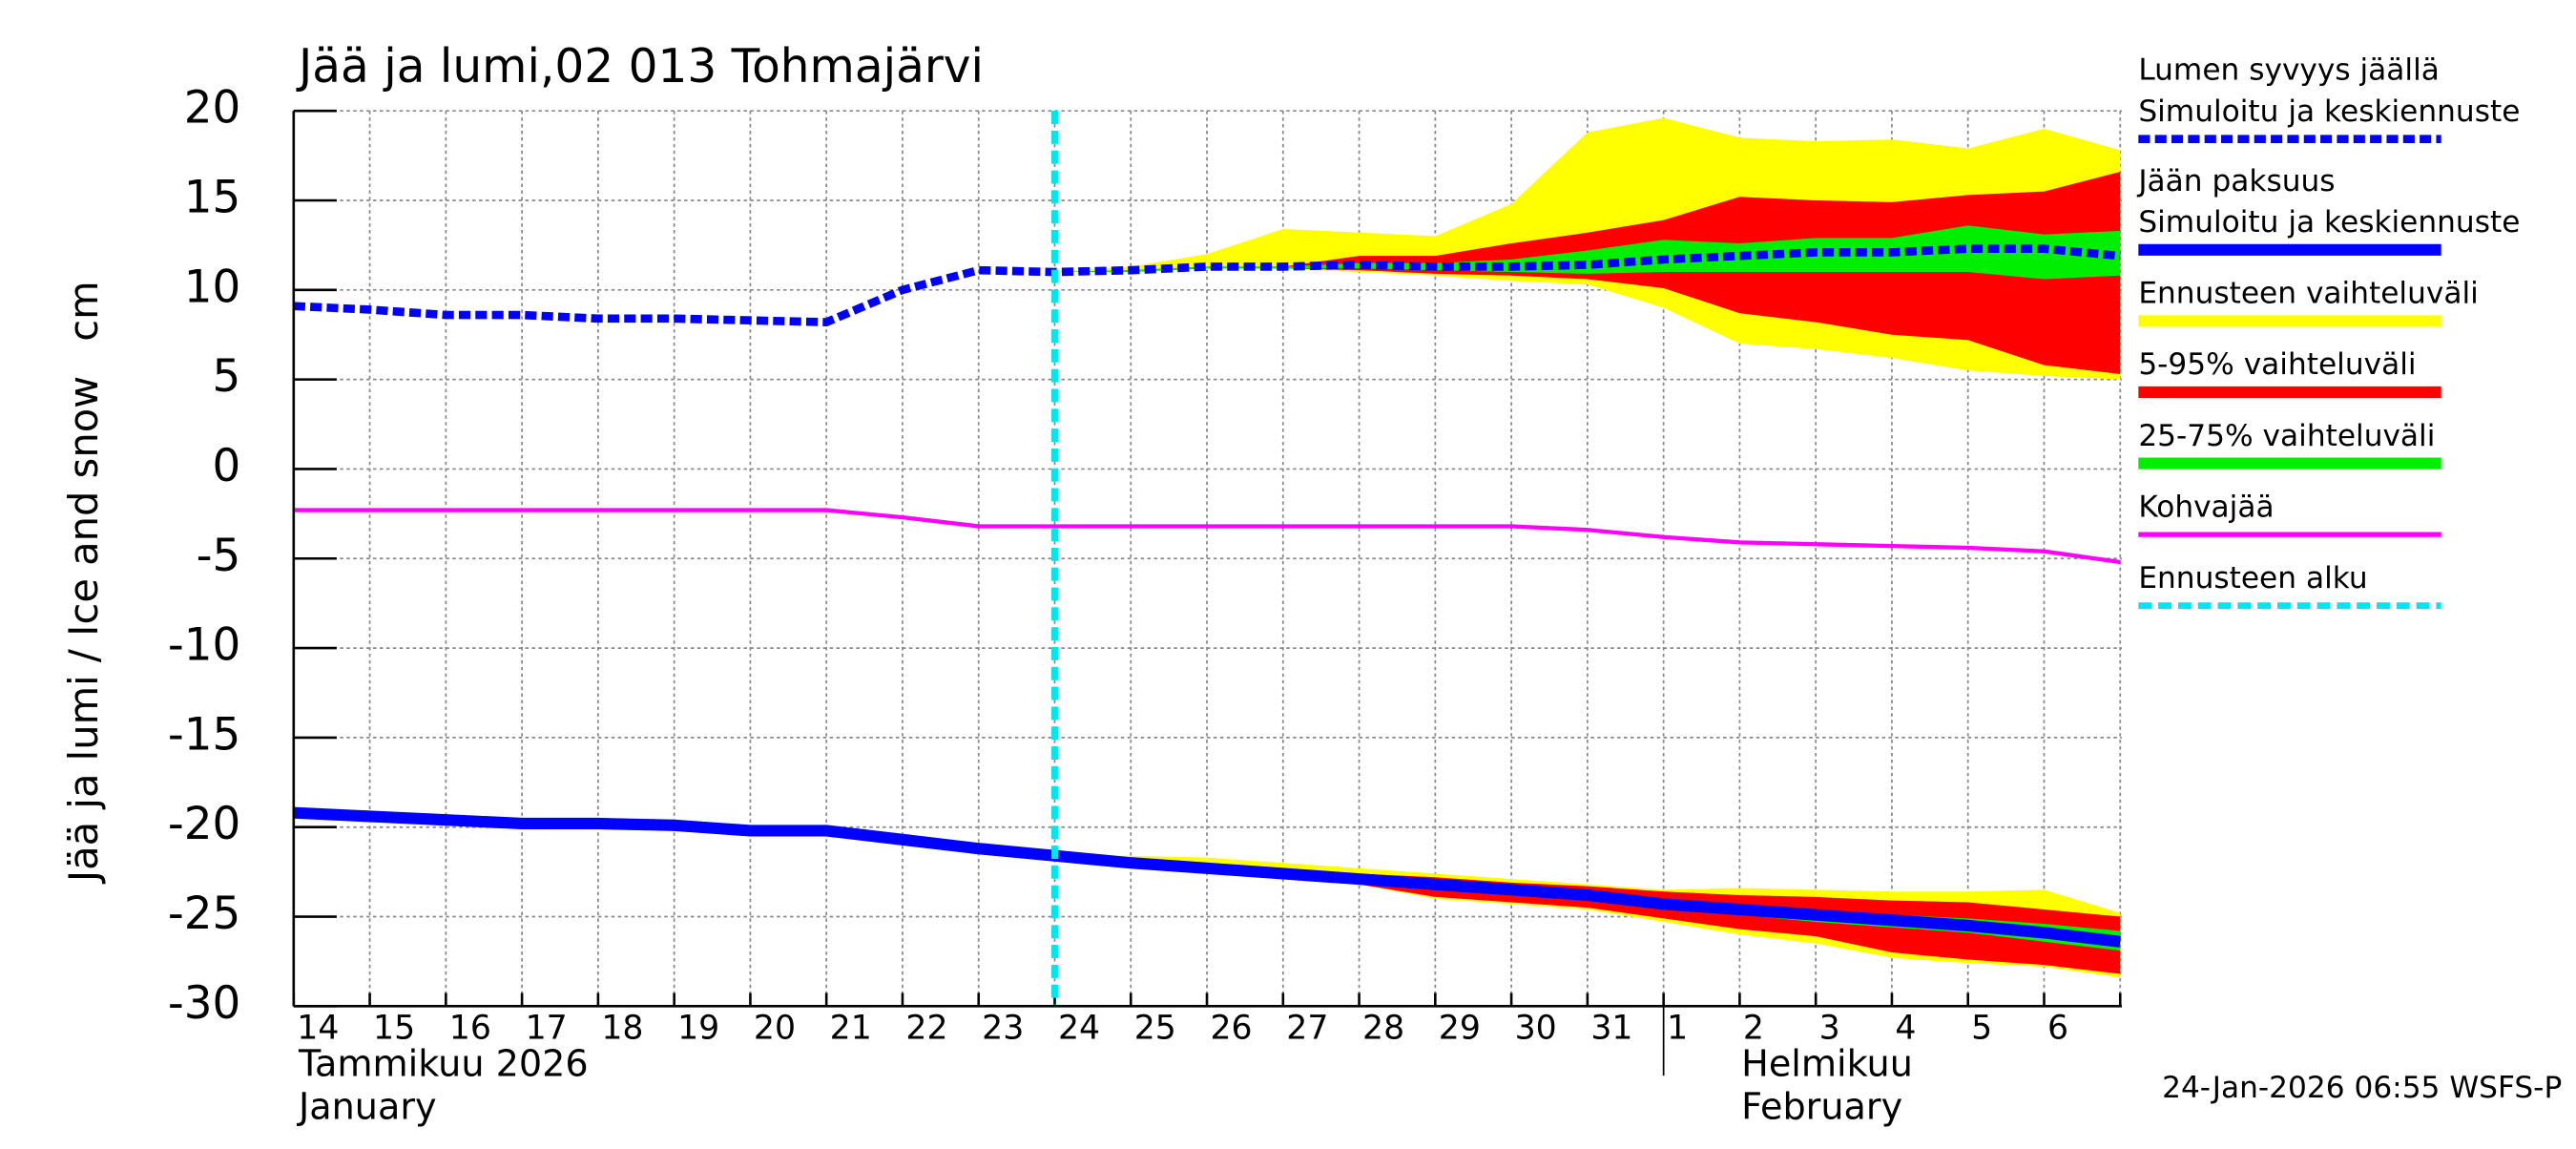  What do you see at coordinates (83, 311) in the screenshot?
I see `y-axis-unit: cm` at bounding box center [83, 311].